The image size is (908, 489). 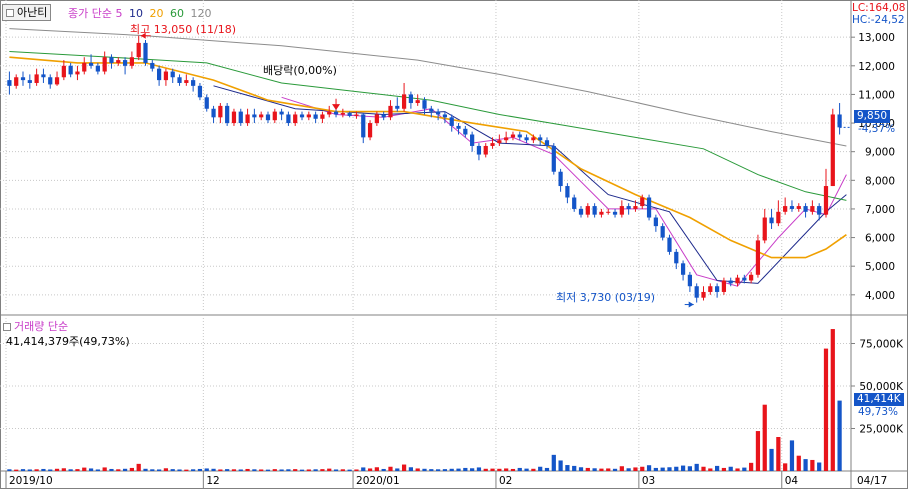 What do you see at coordinates (880, 296) in the screenshot?
I see `price-tick-label: 4,000` at bounding box center [880, 296].